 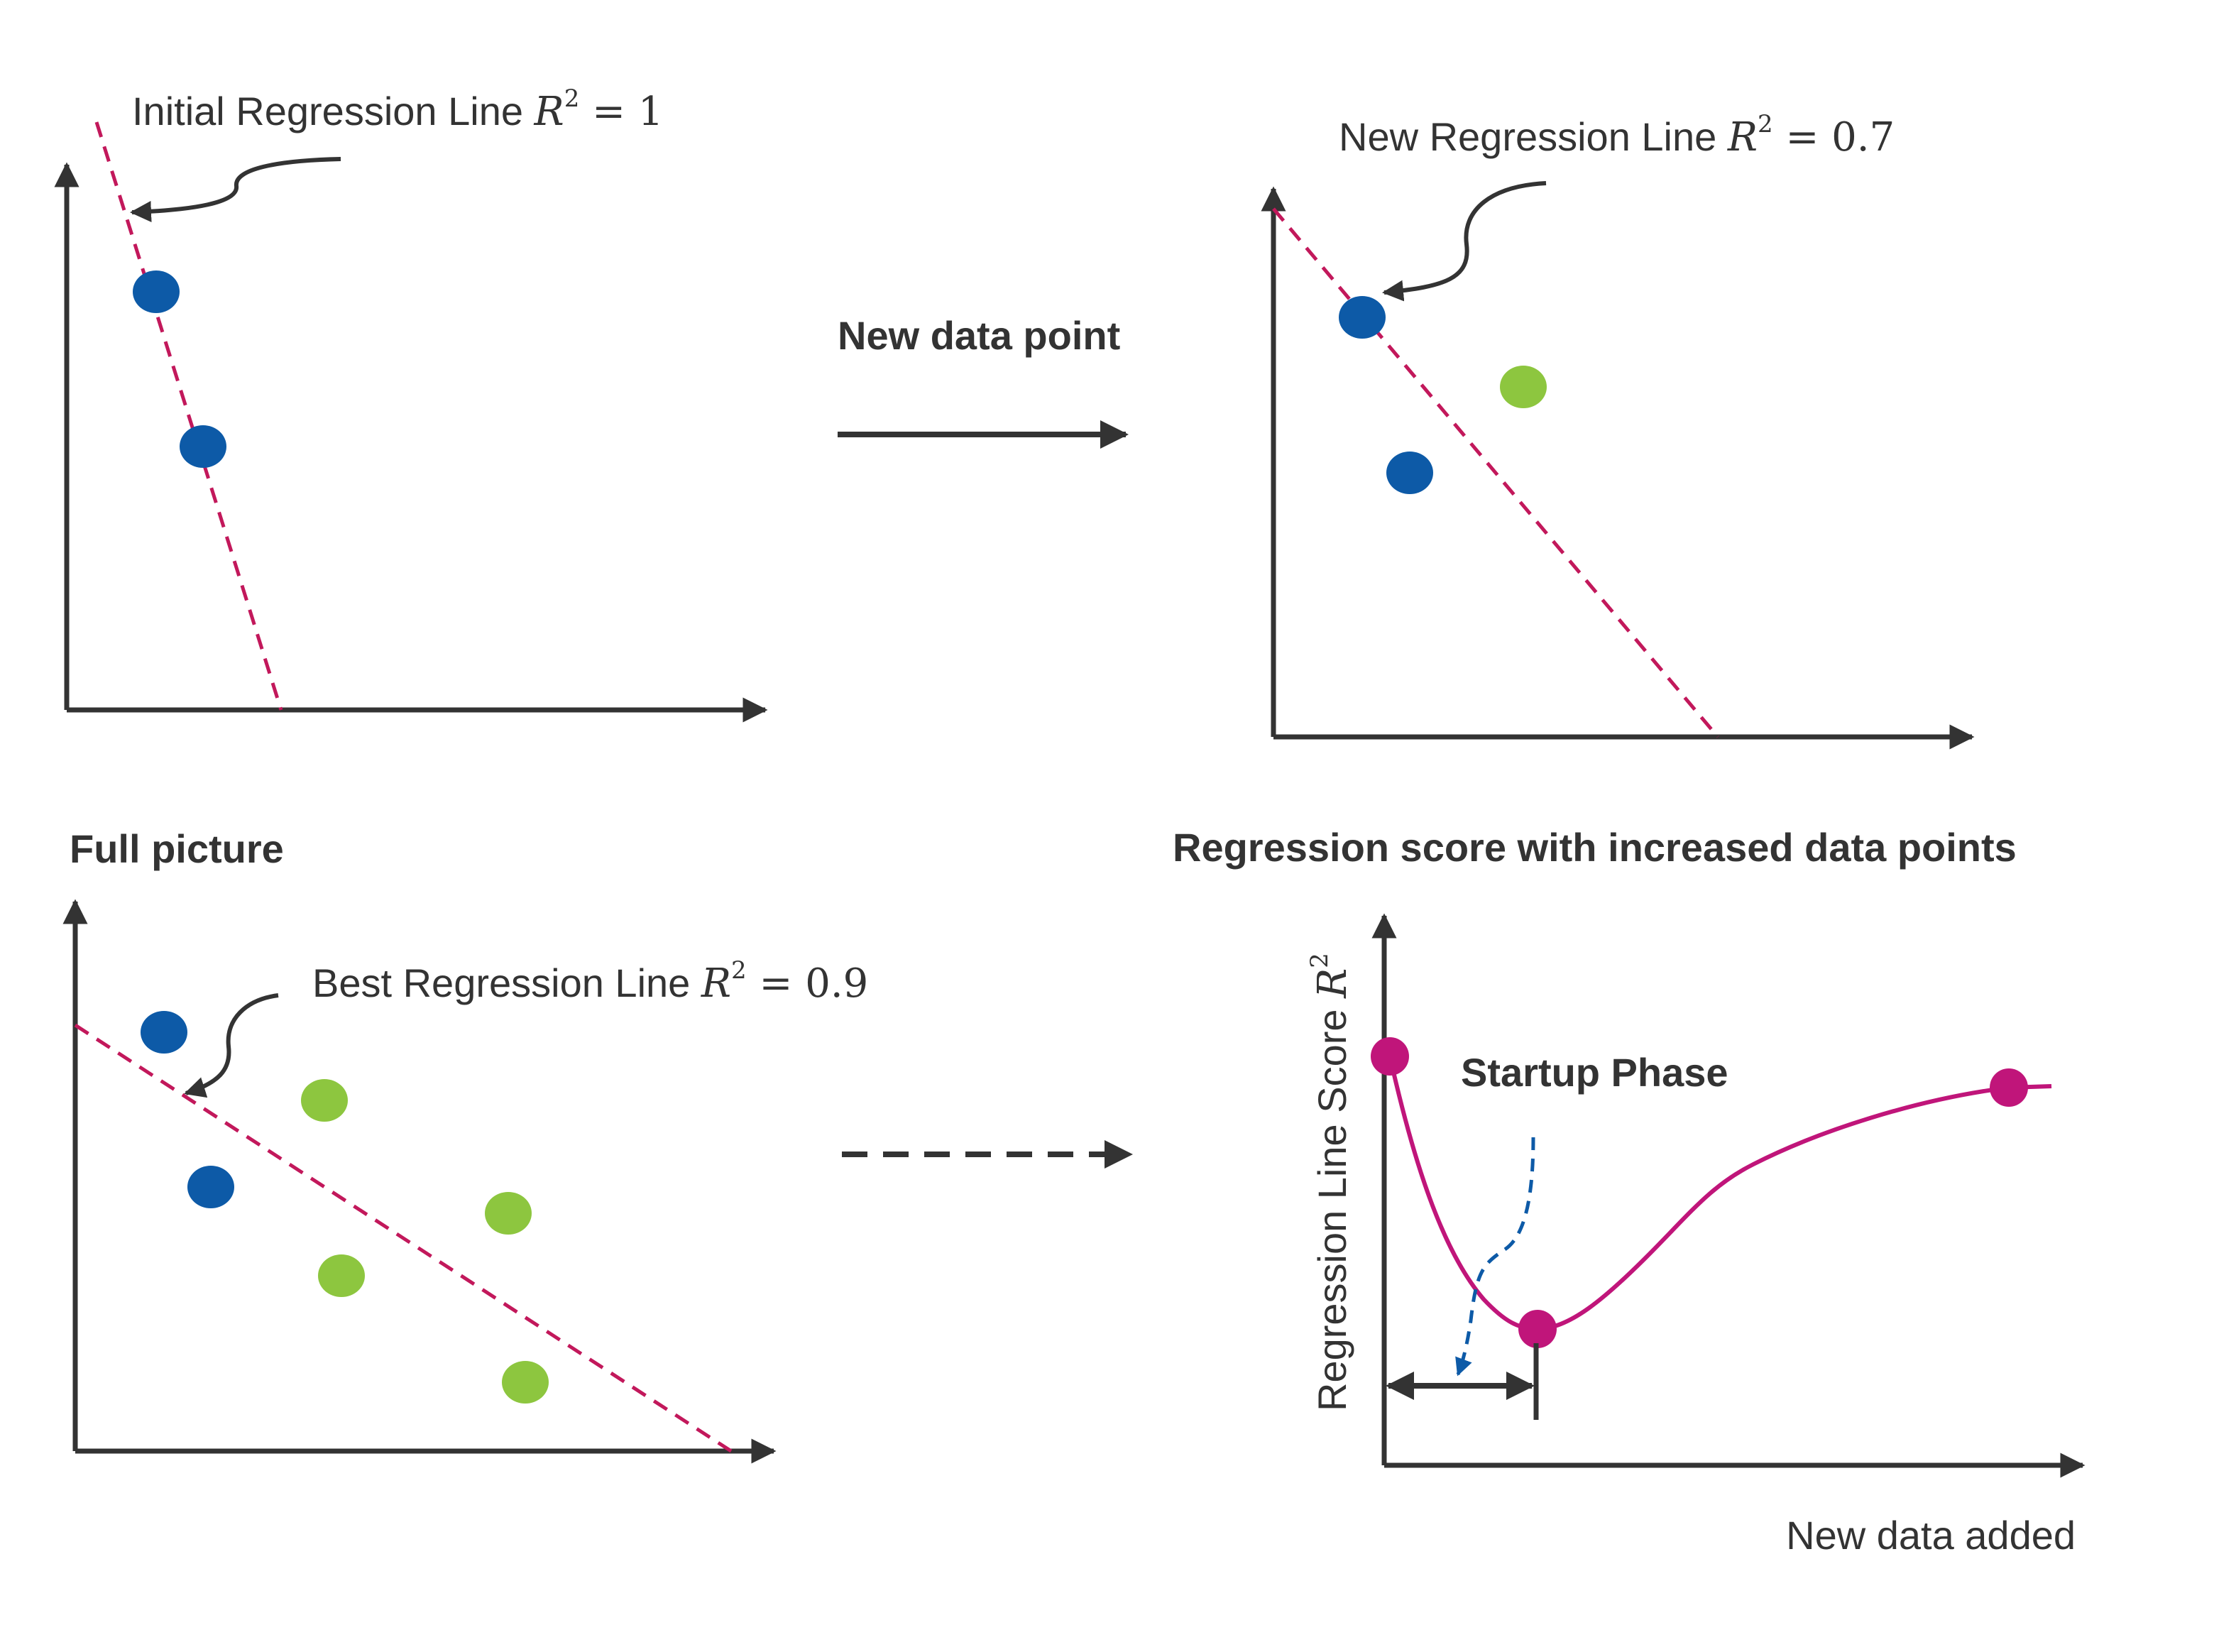 I want to click on panel-initial-label: Initial Regression Line R2 = 1, so click(x=398, y=109).